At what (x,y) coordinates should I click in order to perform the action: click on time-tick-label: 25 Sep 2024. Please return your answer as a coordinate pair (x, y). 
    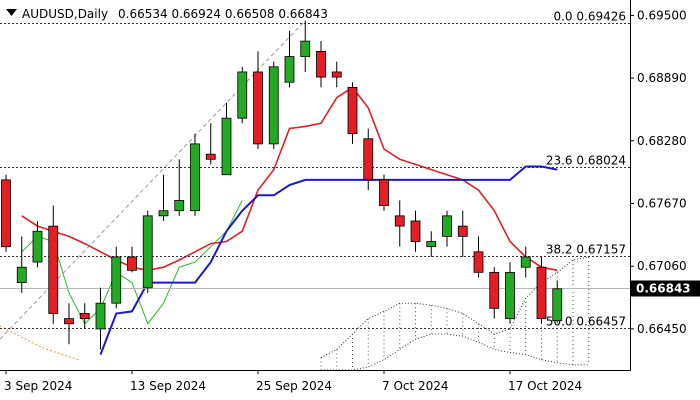
    Looking at the image, I should click on (294, 386).